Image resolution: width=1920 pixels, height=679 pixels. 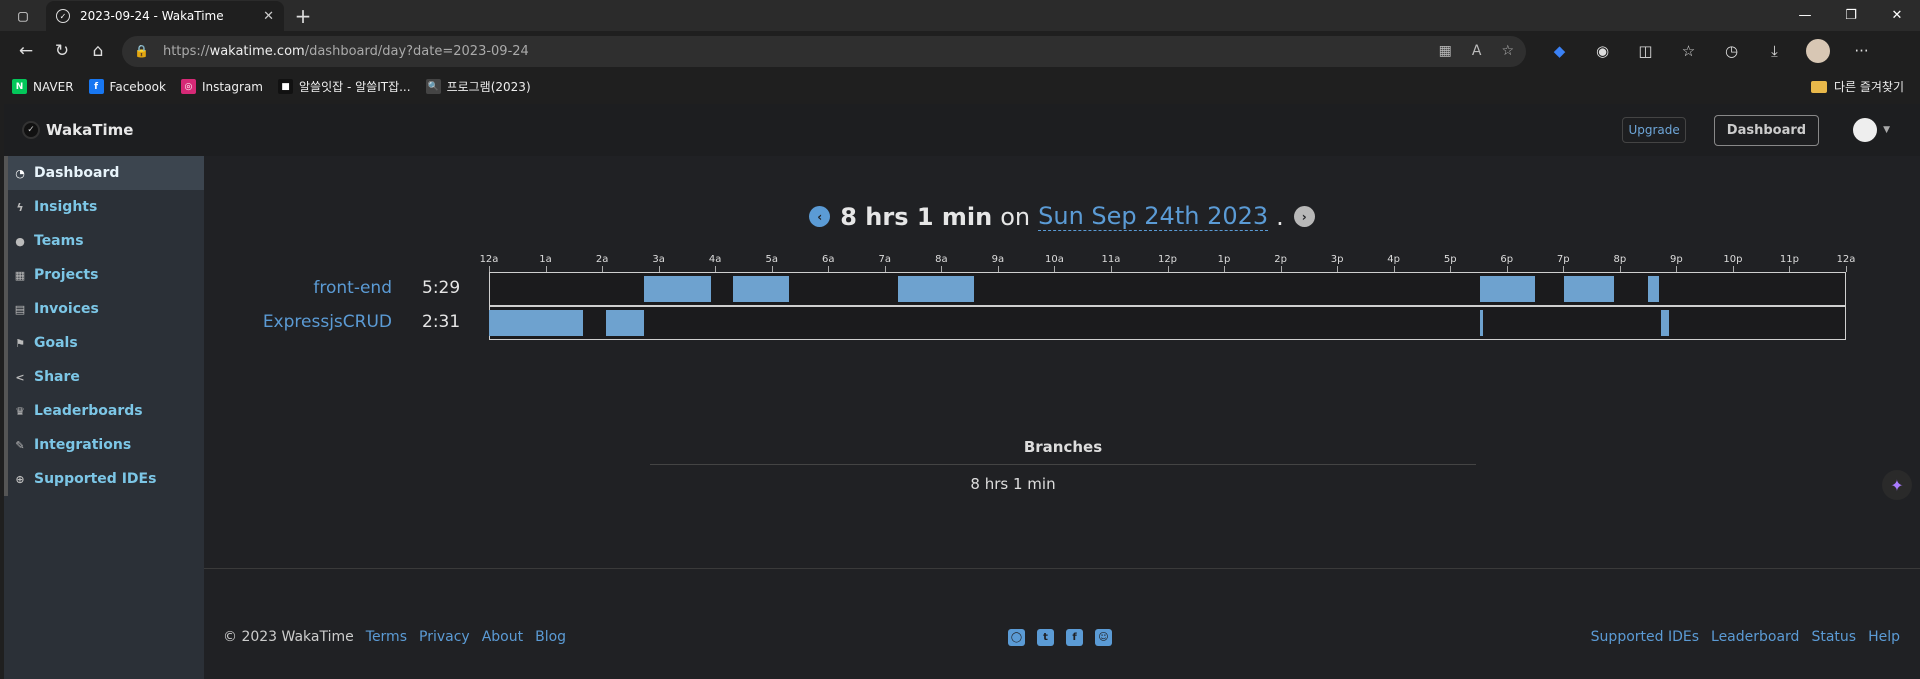 What do you see at coordinates (285, 86) in the screenshot?
I see `bookmark-favicon-icon: ■` at bounding box center [285, 86].